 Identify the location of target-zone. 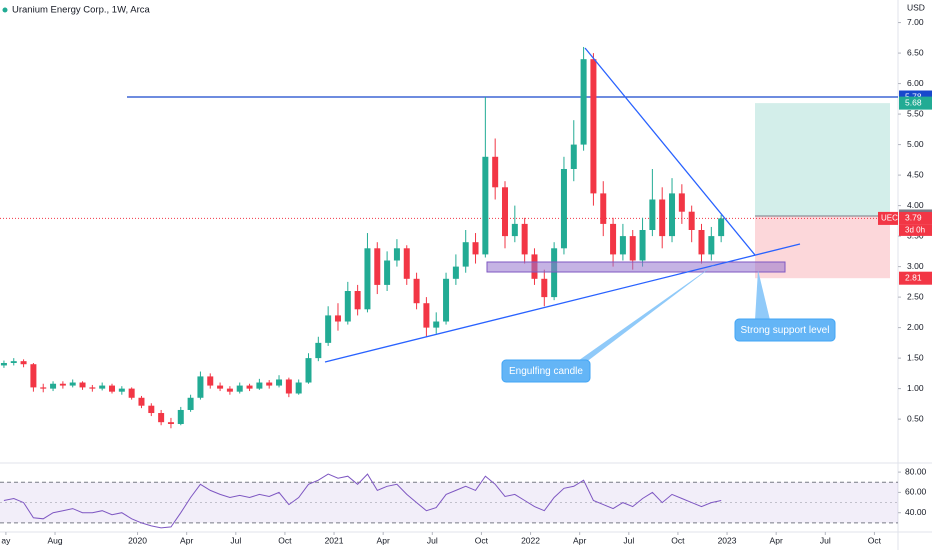
(822, 159).